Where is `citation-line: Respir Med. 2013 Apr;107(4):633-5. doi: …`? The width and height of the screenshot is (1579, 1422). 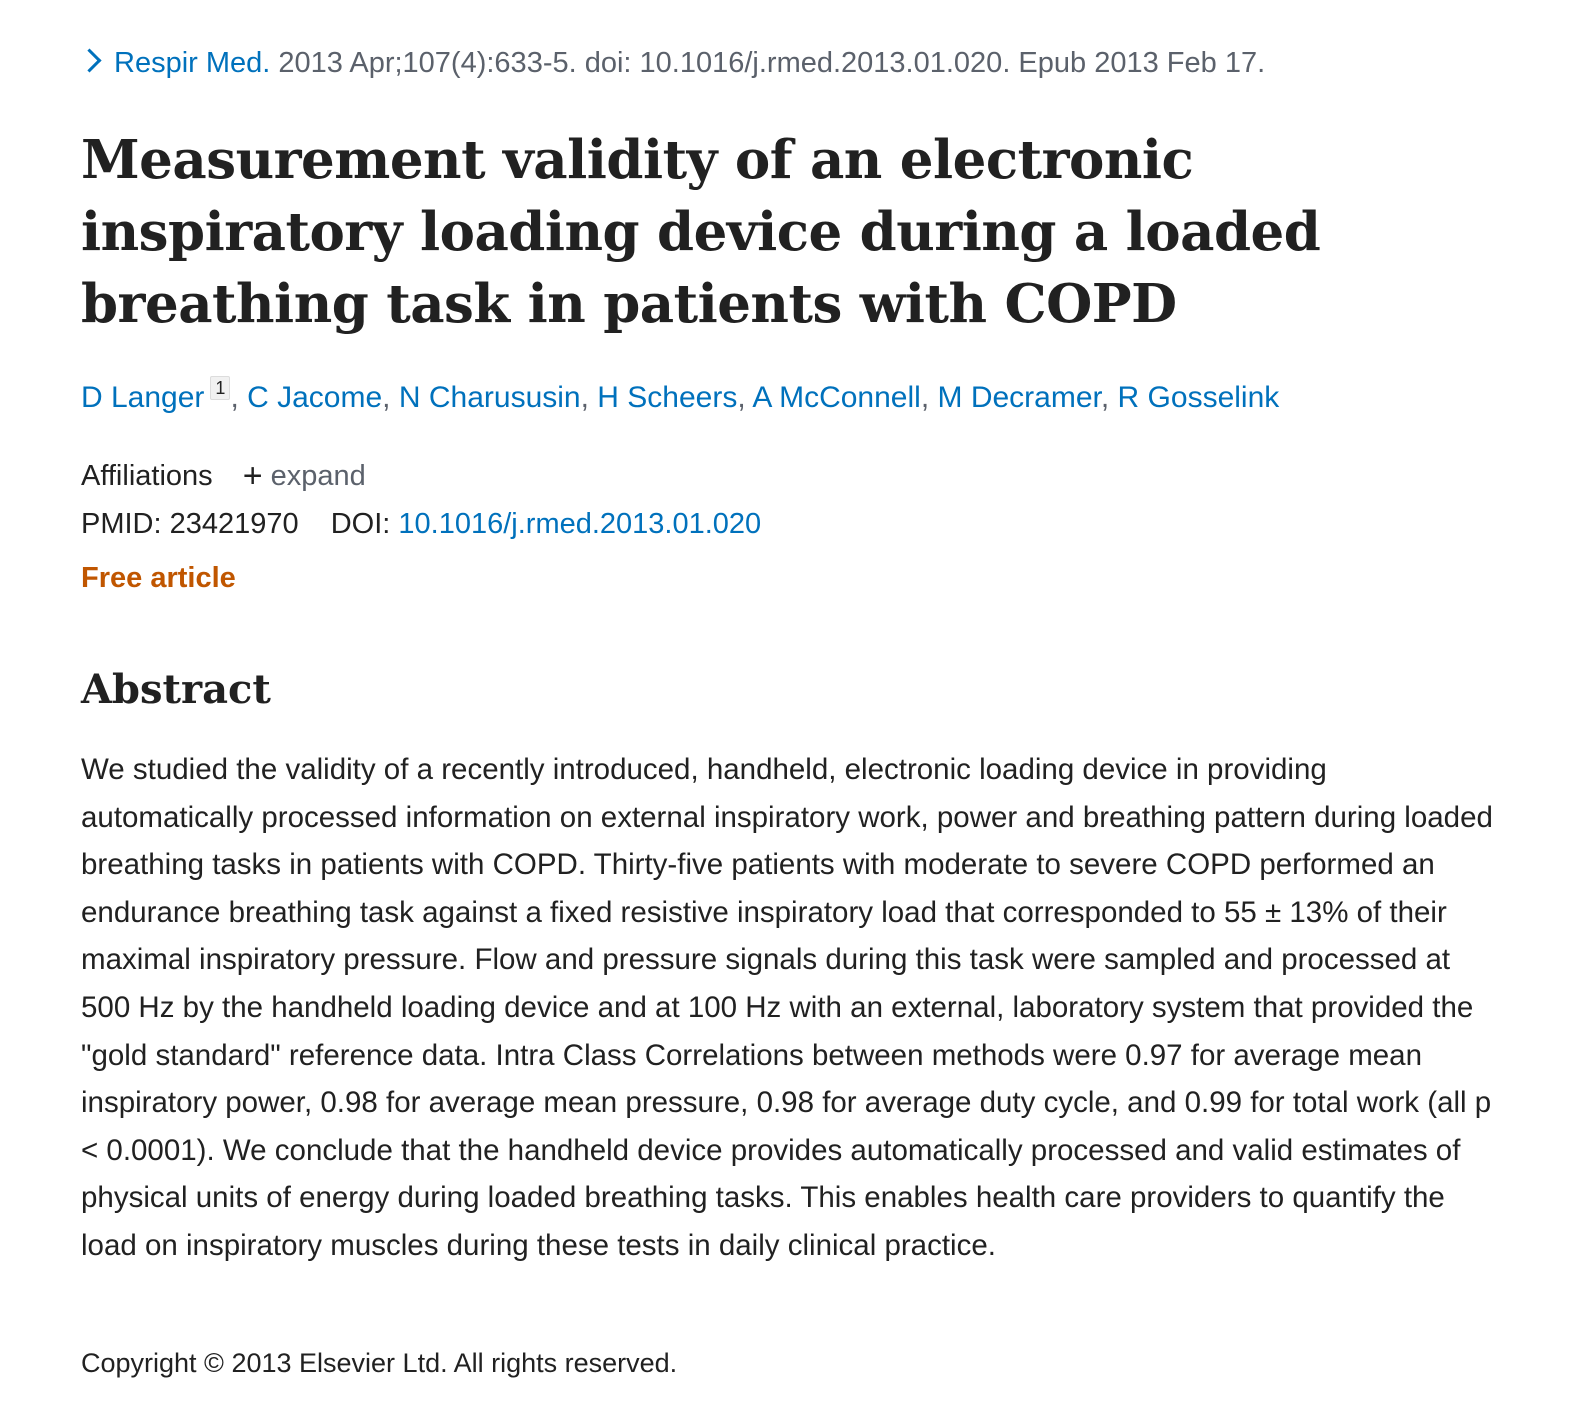 citation-line: Respir Med. 2013 Apr;107(4):633-5. doi: … is located at coordinates (671, 63).